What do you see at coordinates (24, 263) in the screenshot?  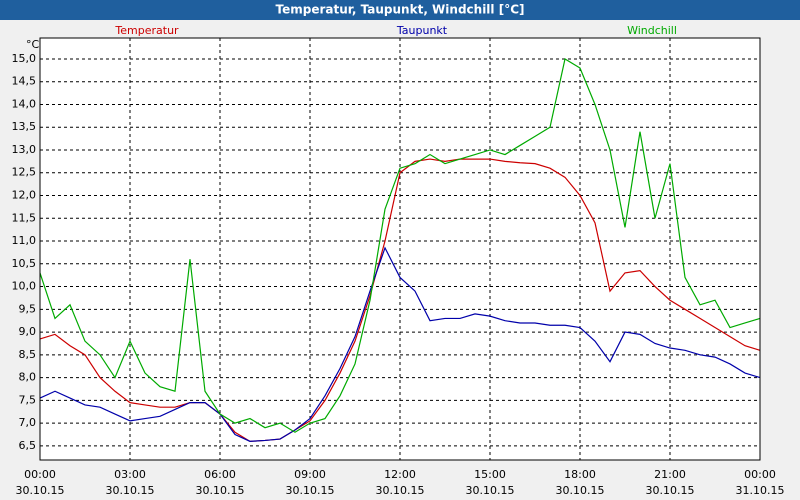 I see `y-tick-label: 10,5` at bounding box center [24, 263].